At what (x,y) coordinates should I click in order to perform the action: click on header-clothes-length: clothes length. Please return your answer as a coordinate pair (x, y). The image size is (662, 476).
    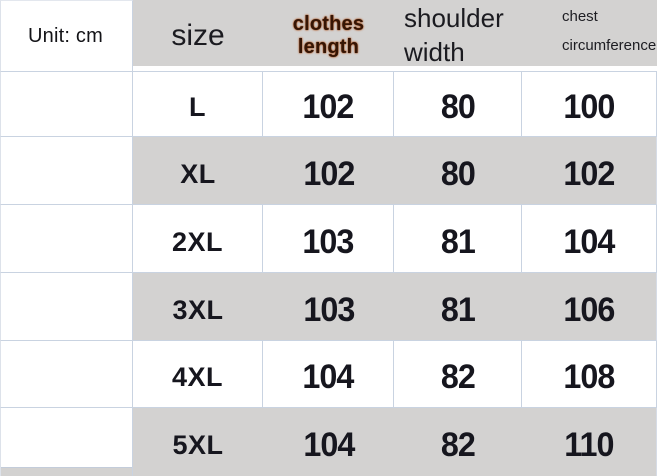
    Looking at the image, I should click on (328, 36).